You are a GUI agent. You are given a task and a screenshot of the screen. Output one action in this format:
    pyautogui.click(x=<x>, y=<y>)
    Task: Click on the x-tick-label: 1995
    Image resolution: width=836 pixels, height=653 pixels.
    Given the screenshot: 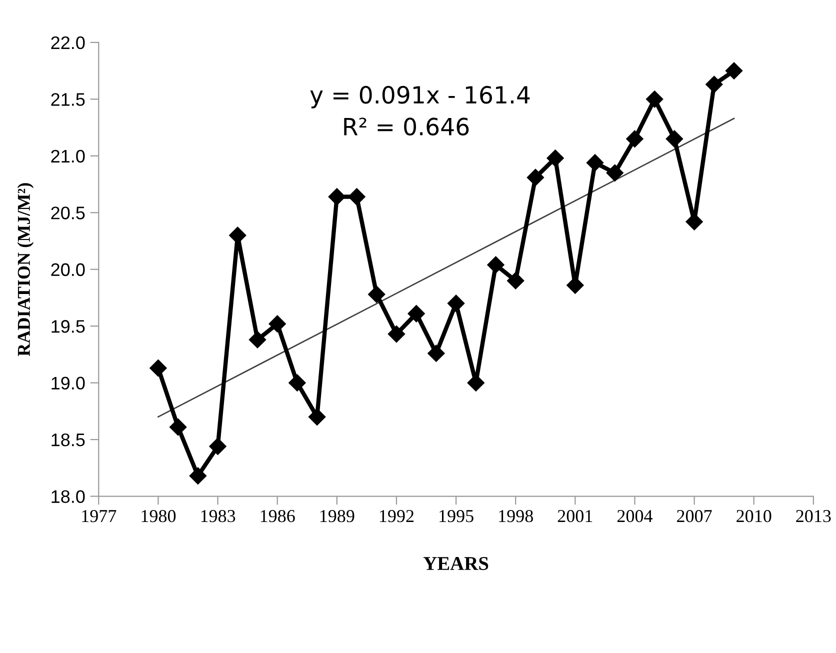 What is the action you would take?
    pyautogui.click(x=457, y=516)
    